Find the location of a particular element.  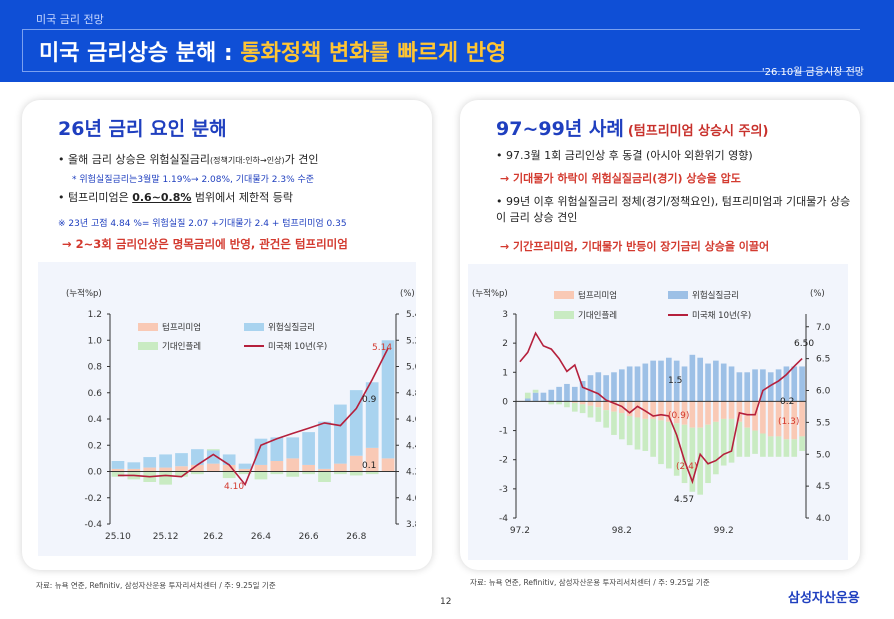

y-tick-label: -4 is located at coordinates (503, 519).